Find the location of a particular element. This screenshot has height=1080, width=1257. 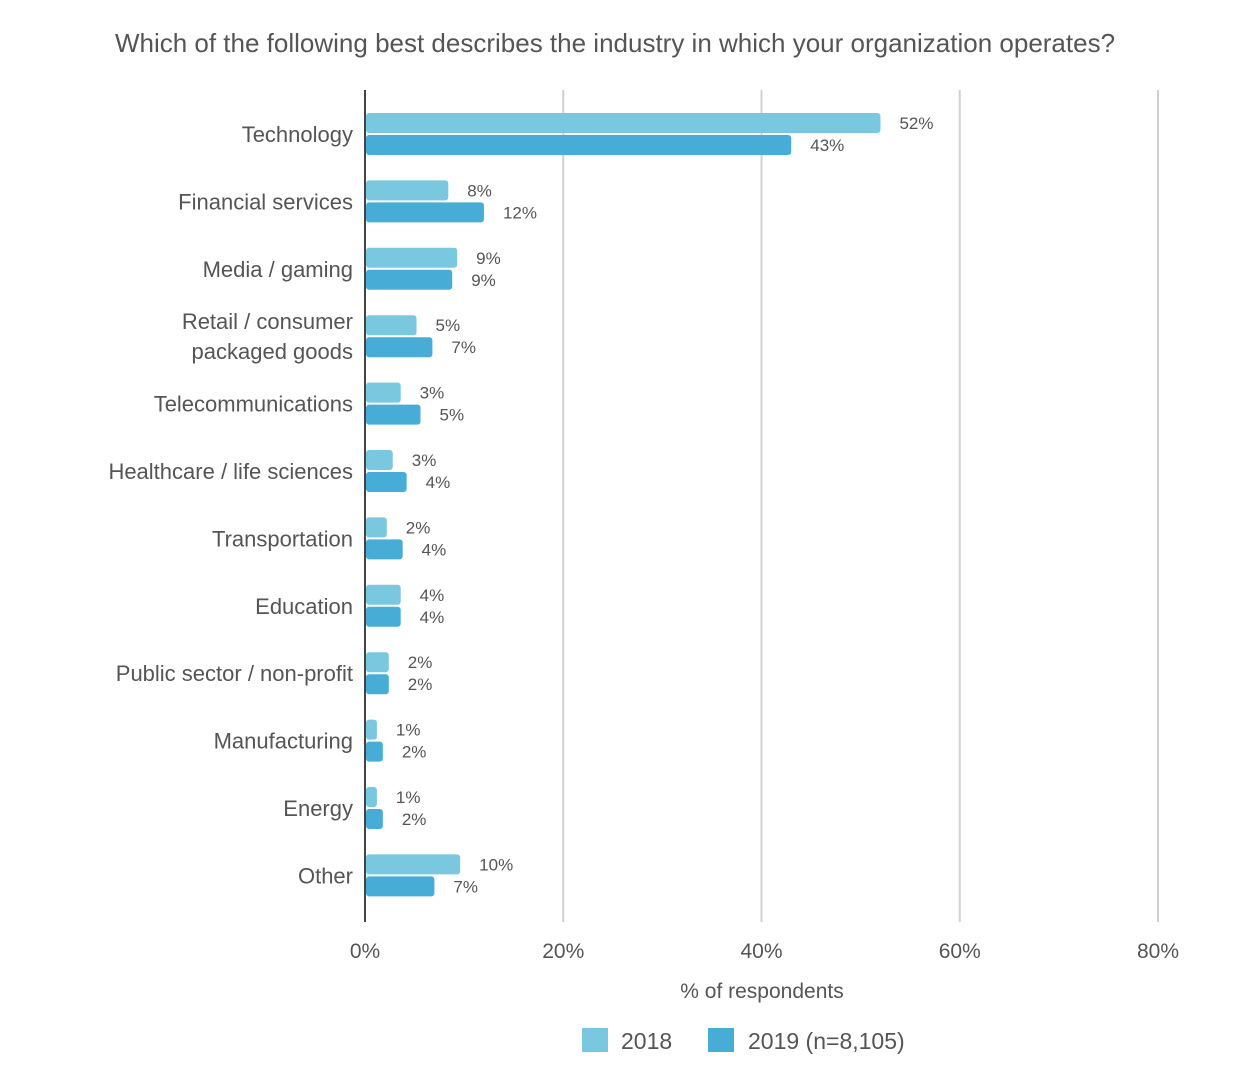

category-label: Technology is located at coordinates (297, 134).